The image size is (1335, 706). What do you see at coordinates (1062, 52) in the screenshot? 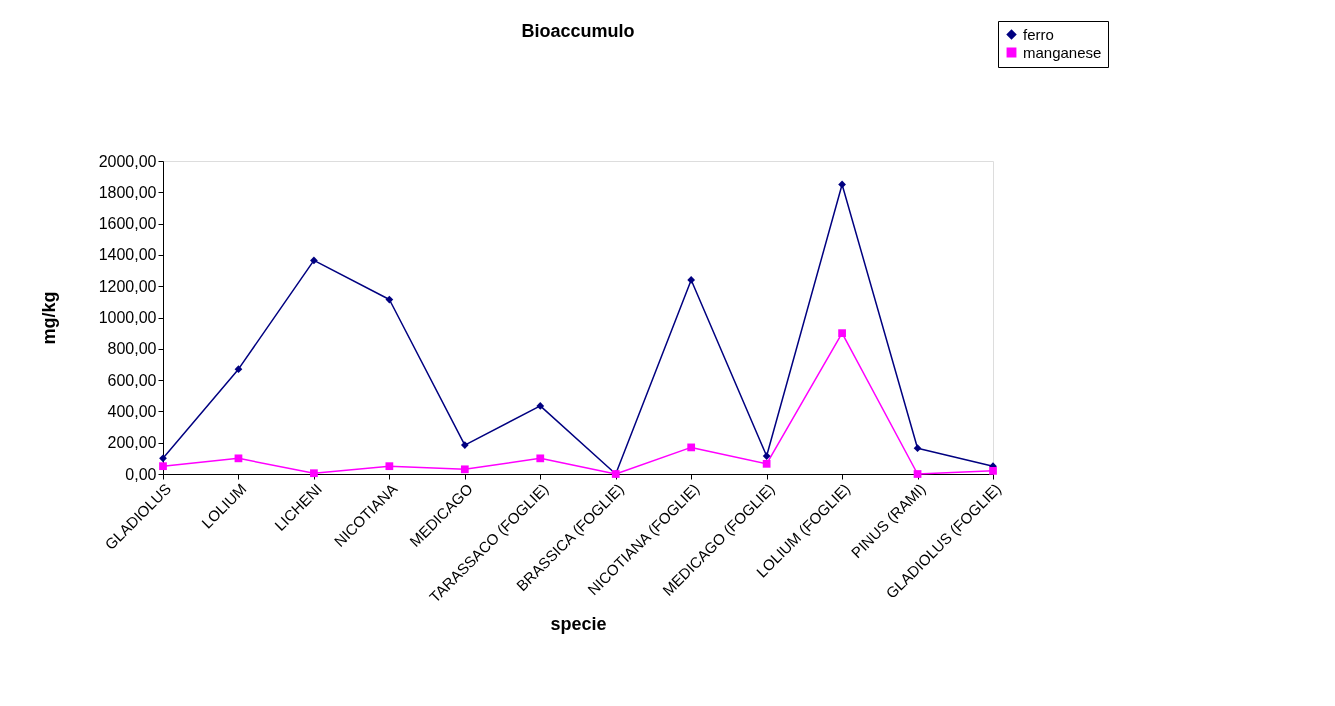
I see `legend-label: manganese` at bounding box center [1062, 52].